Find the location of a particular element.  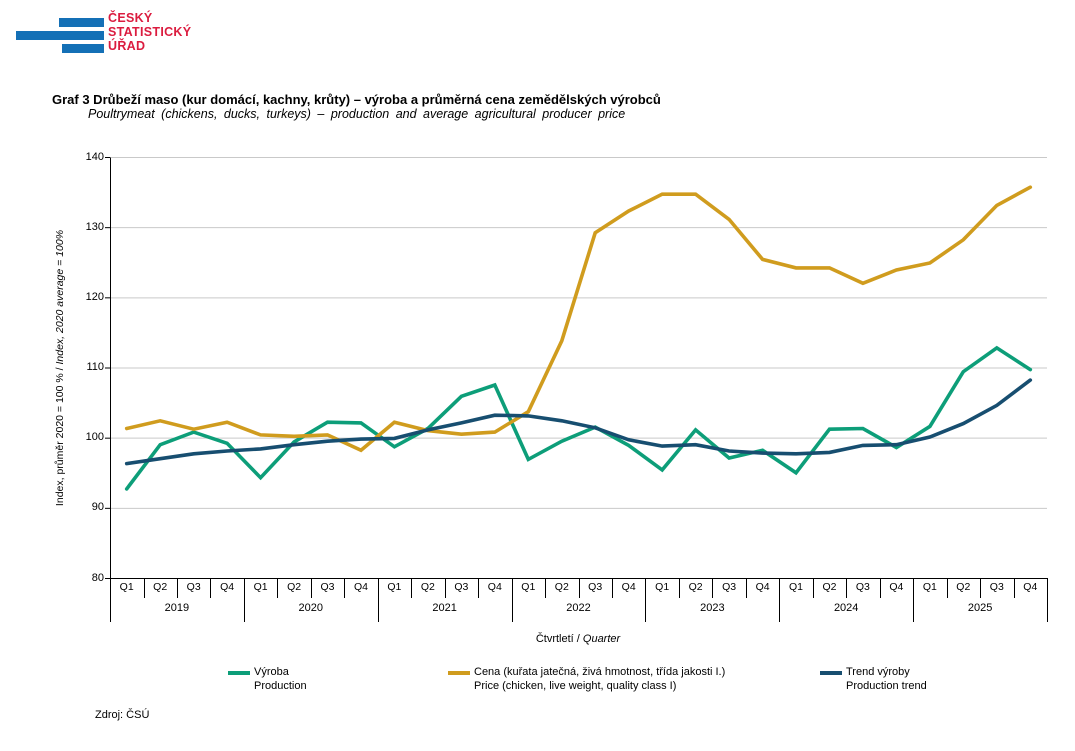

logo-line-2: STATISTICKÝ is located at coordinates (150, 32).